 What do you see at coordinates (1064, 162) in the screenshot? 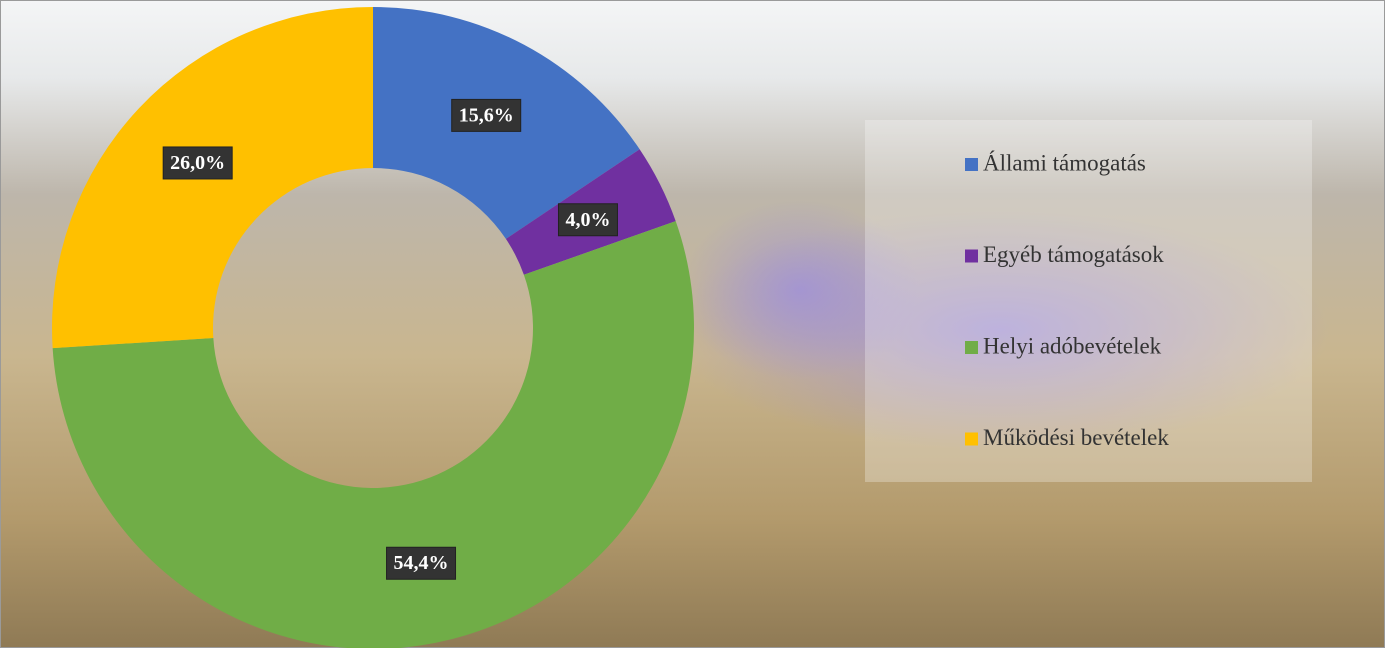
I see `legend-label: Állami támogatás` at bounding box center [1064, 162].